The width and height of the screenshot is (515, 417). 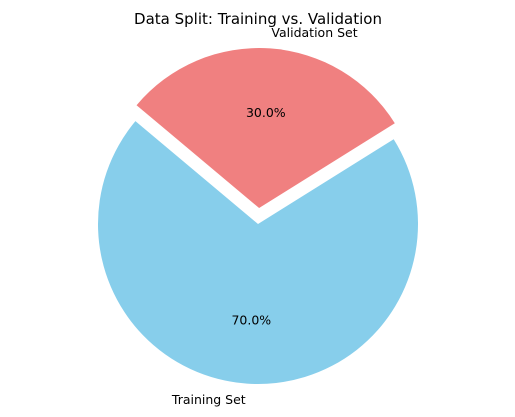 What do you see at coordinates (266, 112) in the screenshot?
I see `pie-percent-label-validation-set: 30.0%` at bounding box center [266, 112].